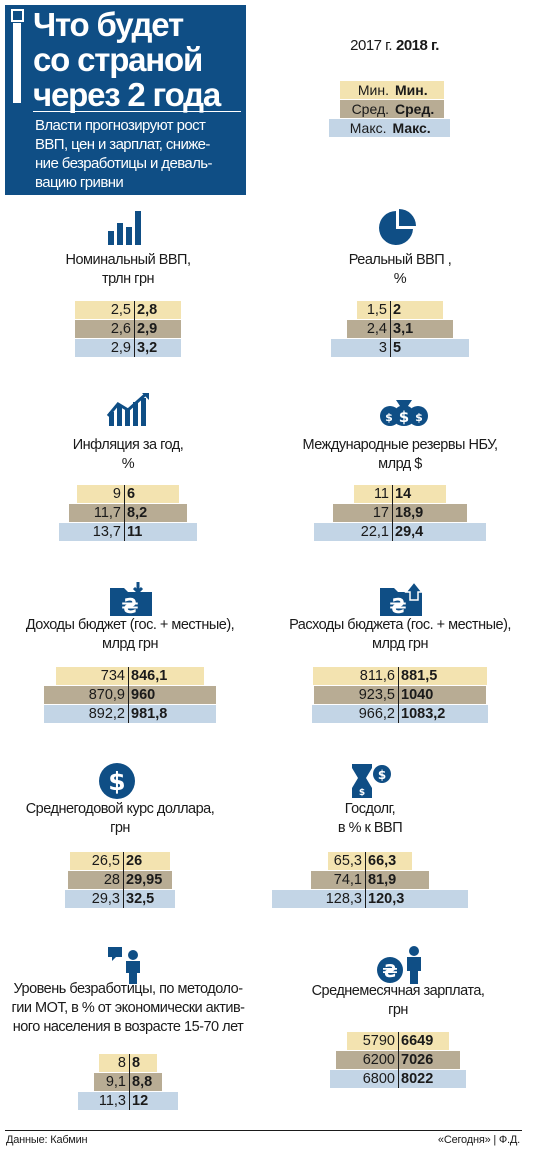 This screenshot has height=1164, width=544. What do you see at coordinates (142, 1082) in the screenshot?
I see `value-2018: 8,8` at bounding box center [142, 1082].